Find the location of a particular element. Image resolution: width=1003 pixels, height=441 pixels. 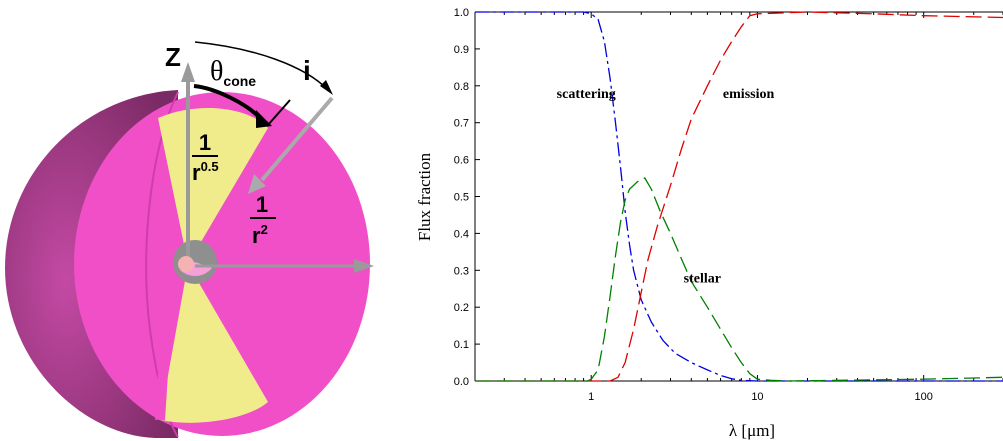

central-star is located at coordinates (186, 264).